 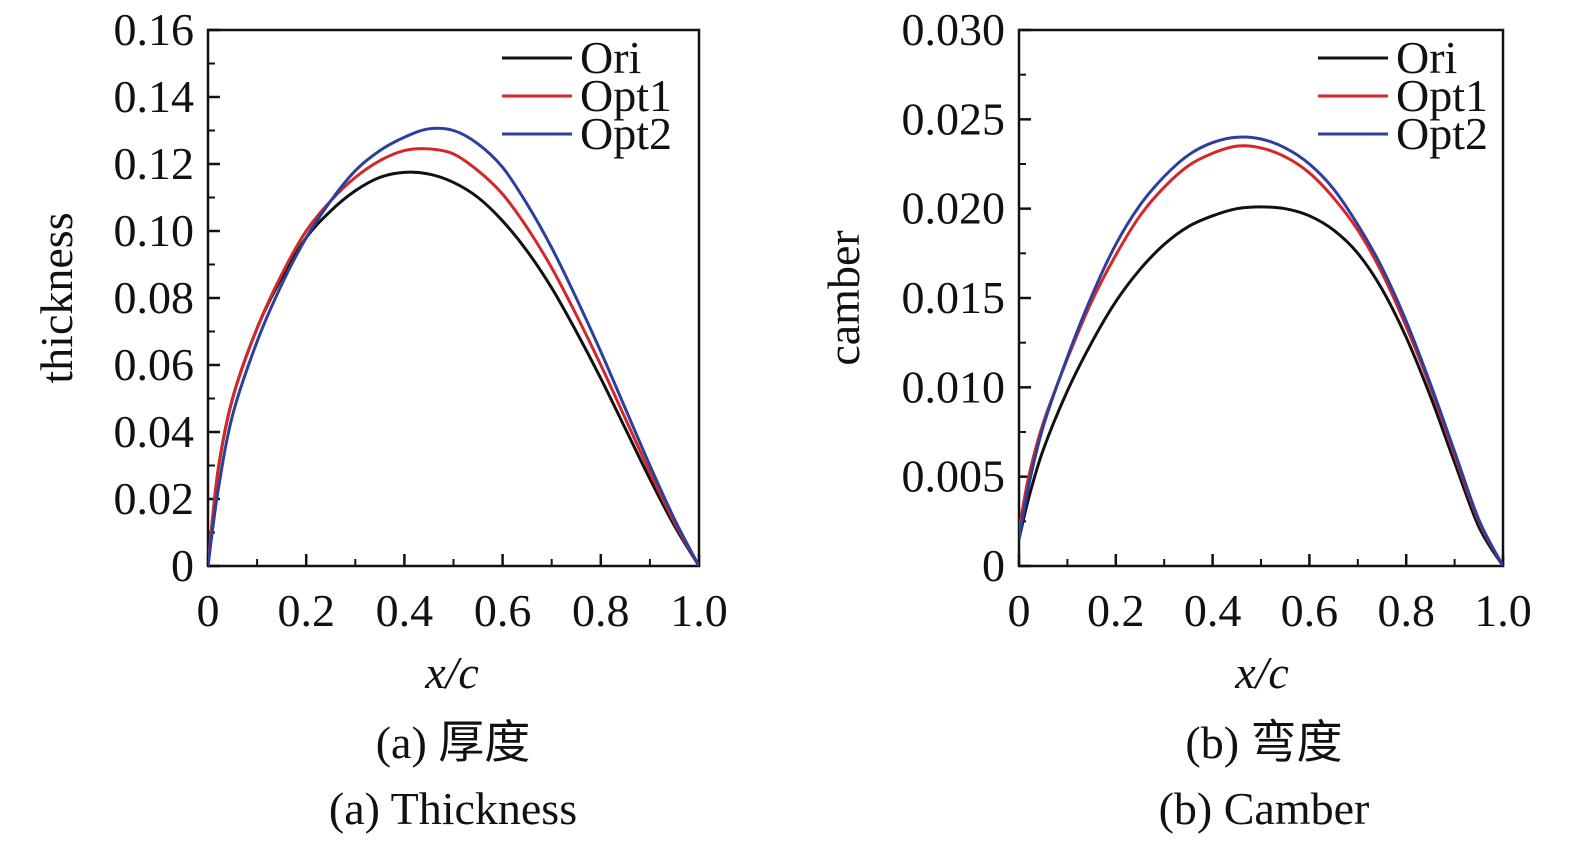 I want to click on y-tick-label: 0.005, so click(x=954, y=476).